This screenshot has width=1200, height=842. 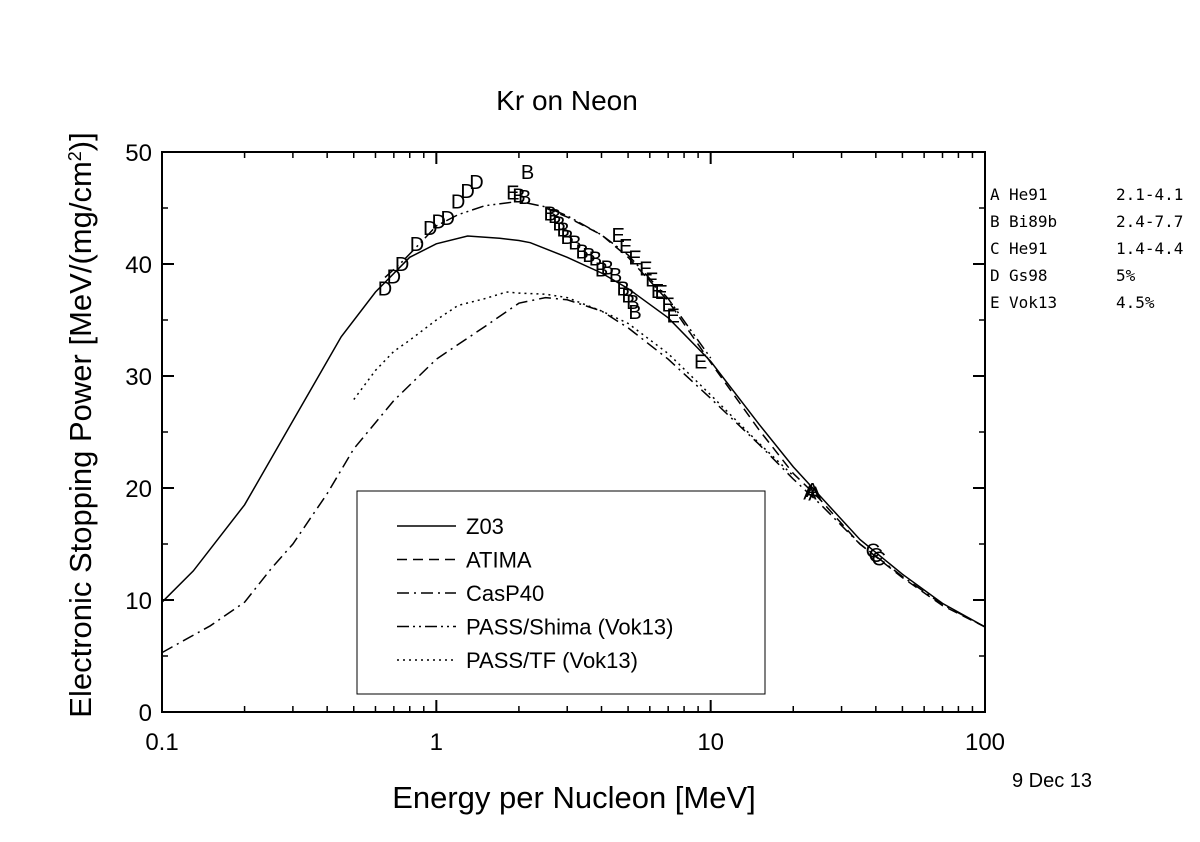 What do you see at coordinates (573, 384) in the screenshot?
I see `series-line-pass-tf-vok13` at bounding box center [573, 384].